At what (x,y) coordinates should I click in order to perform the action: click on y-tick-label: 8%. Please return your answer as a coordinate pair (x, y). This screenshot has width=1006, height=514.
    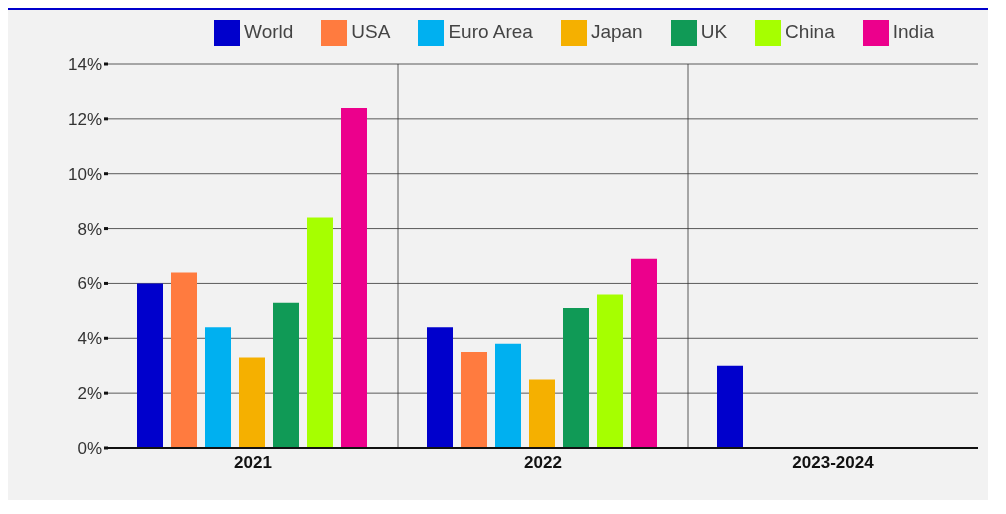
    Looking at the image, I should click on (89, 229).